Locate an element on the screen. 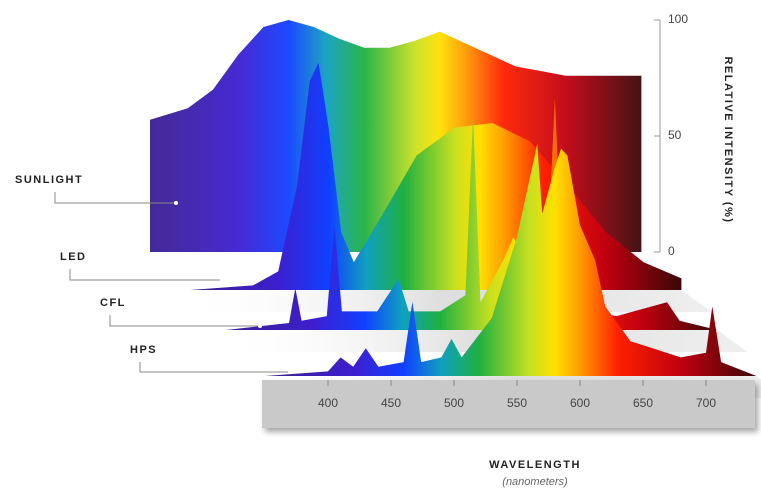 Image resolution: width=761 pixels, height=491 pixels. y-tick-label: 100 is located at coordinates (678, 19).